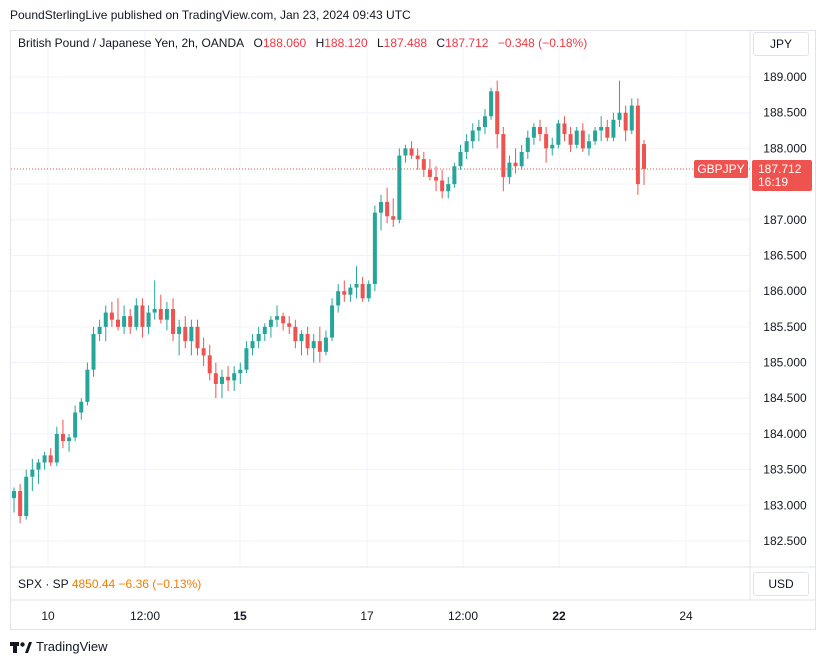 The width and height of the screenshot is (826, 664). What do you see at coordinates (93, 584) in the screenshot?
I see `spx-value: 4850.44` at bounding box center [93, 584].